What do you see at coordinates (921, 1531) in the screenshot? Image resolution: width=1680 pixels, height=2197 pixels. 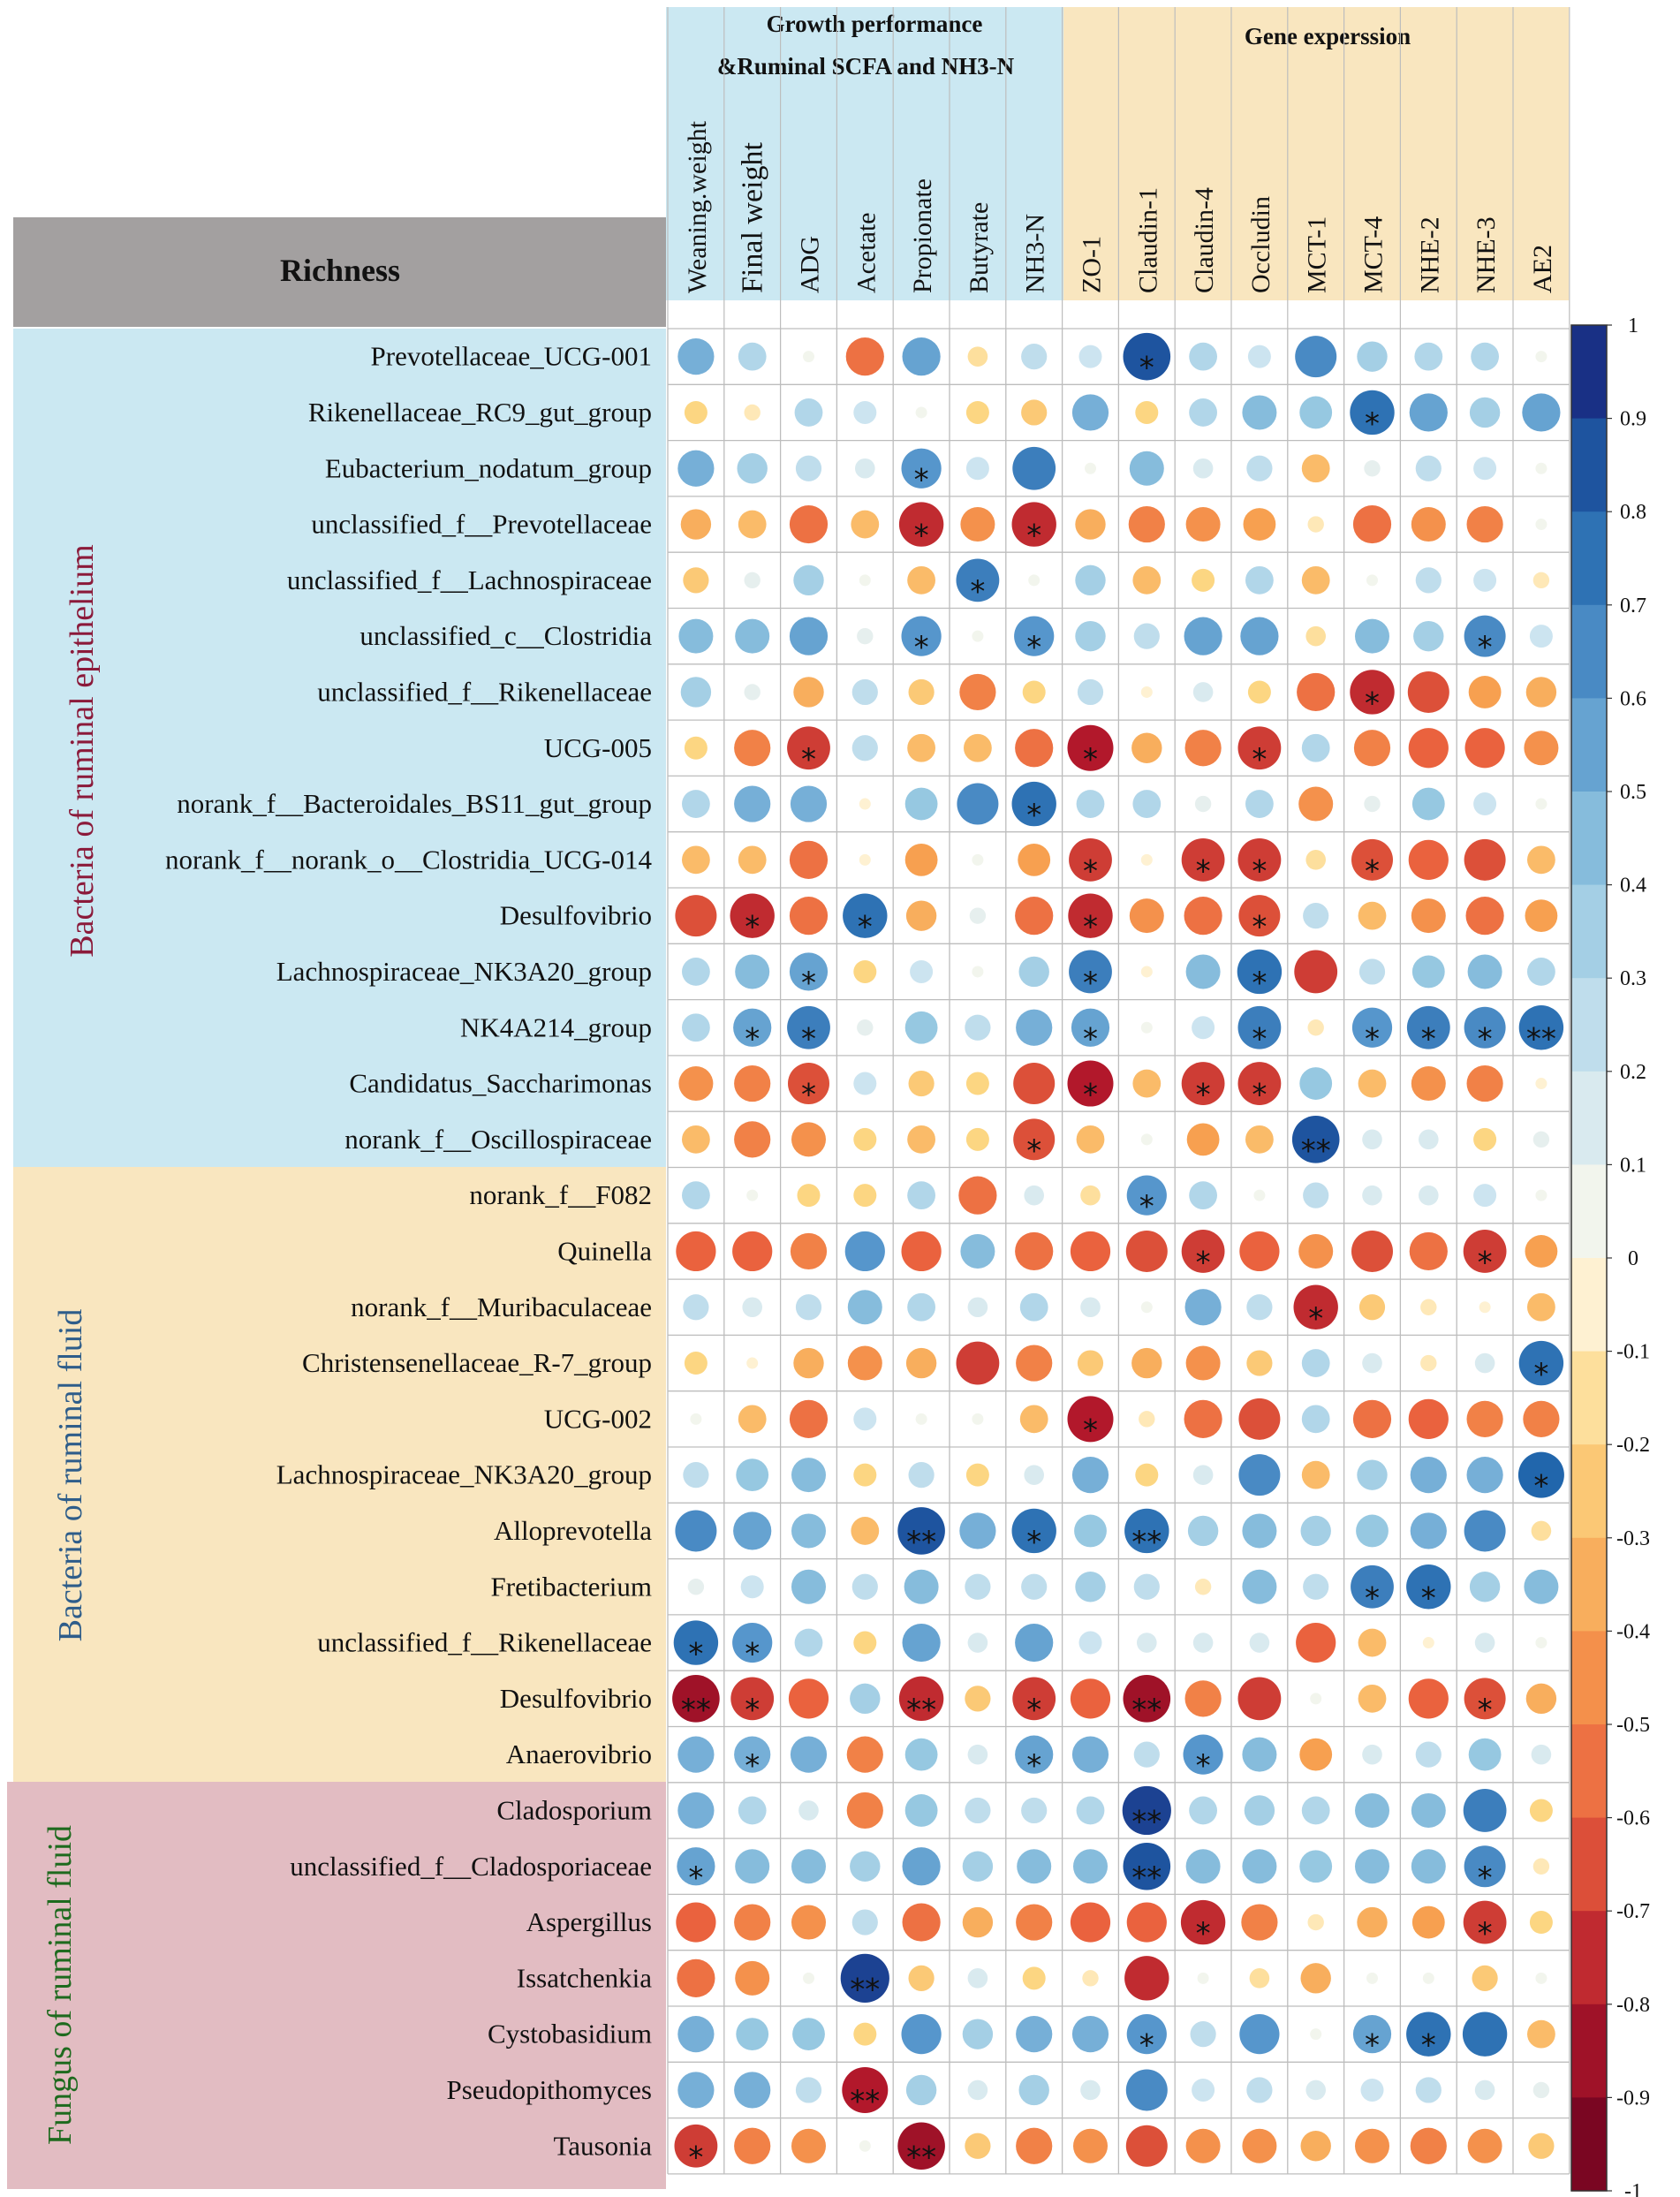 I see `cell-alloprevotella-propionate` at bounding box center [921, 1531].